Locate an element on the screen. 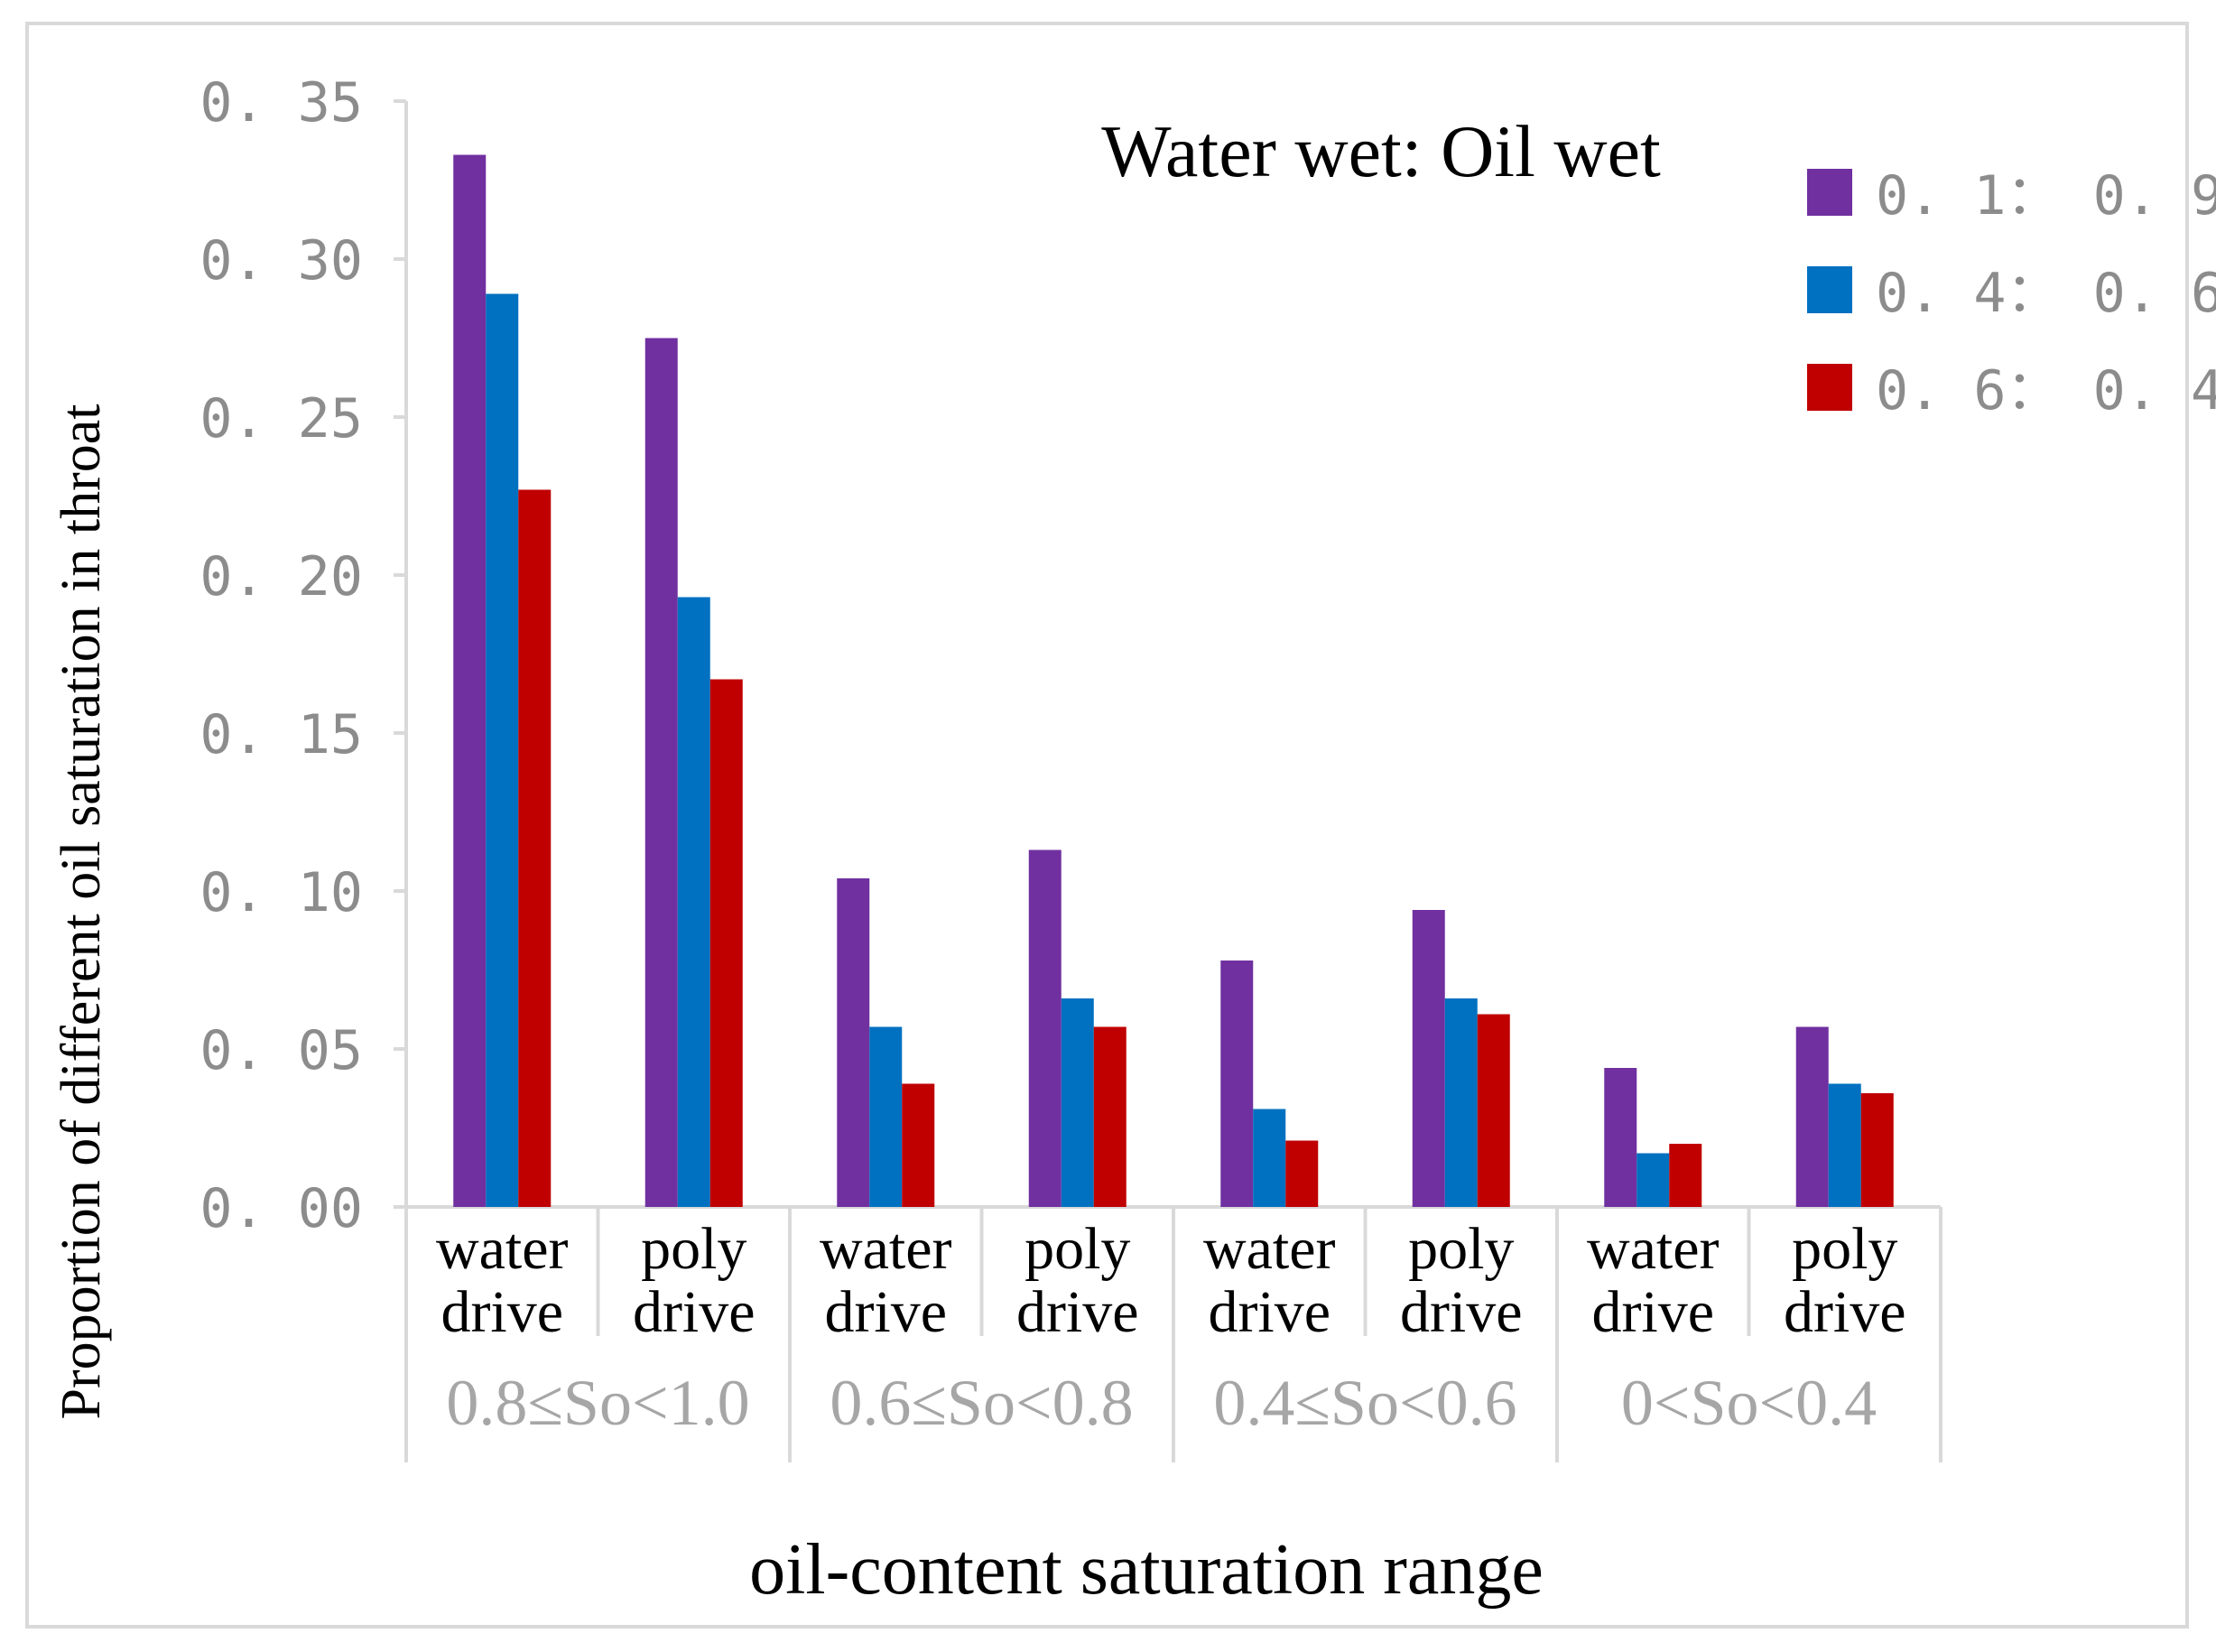  y-tick-label: 0. 05 is located at coordinates (281, 1050).